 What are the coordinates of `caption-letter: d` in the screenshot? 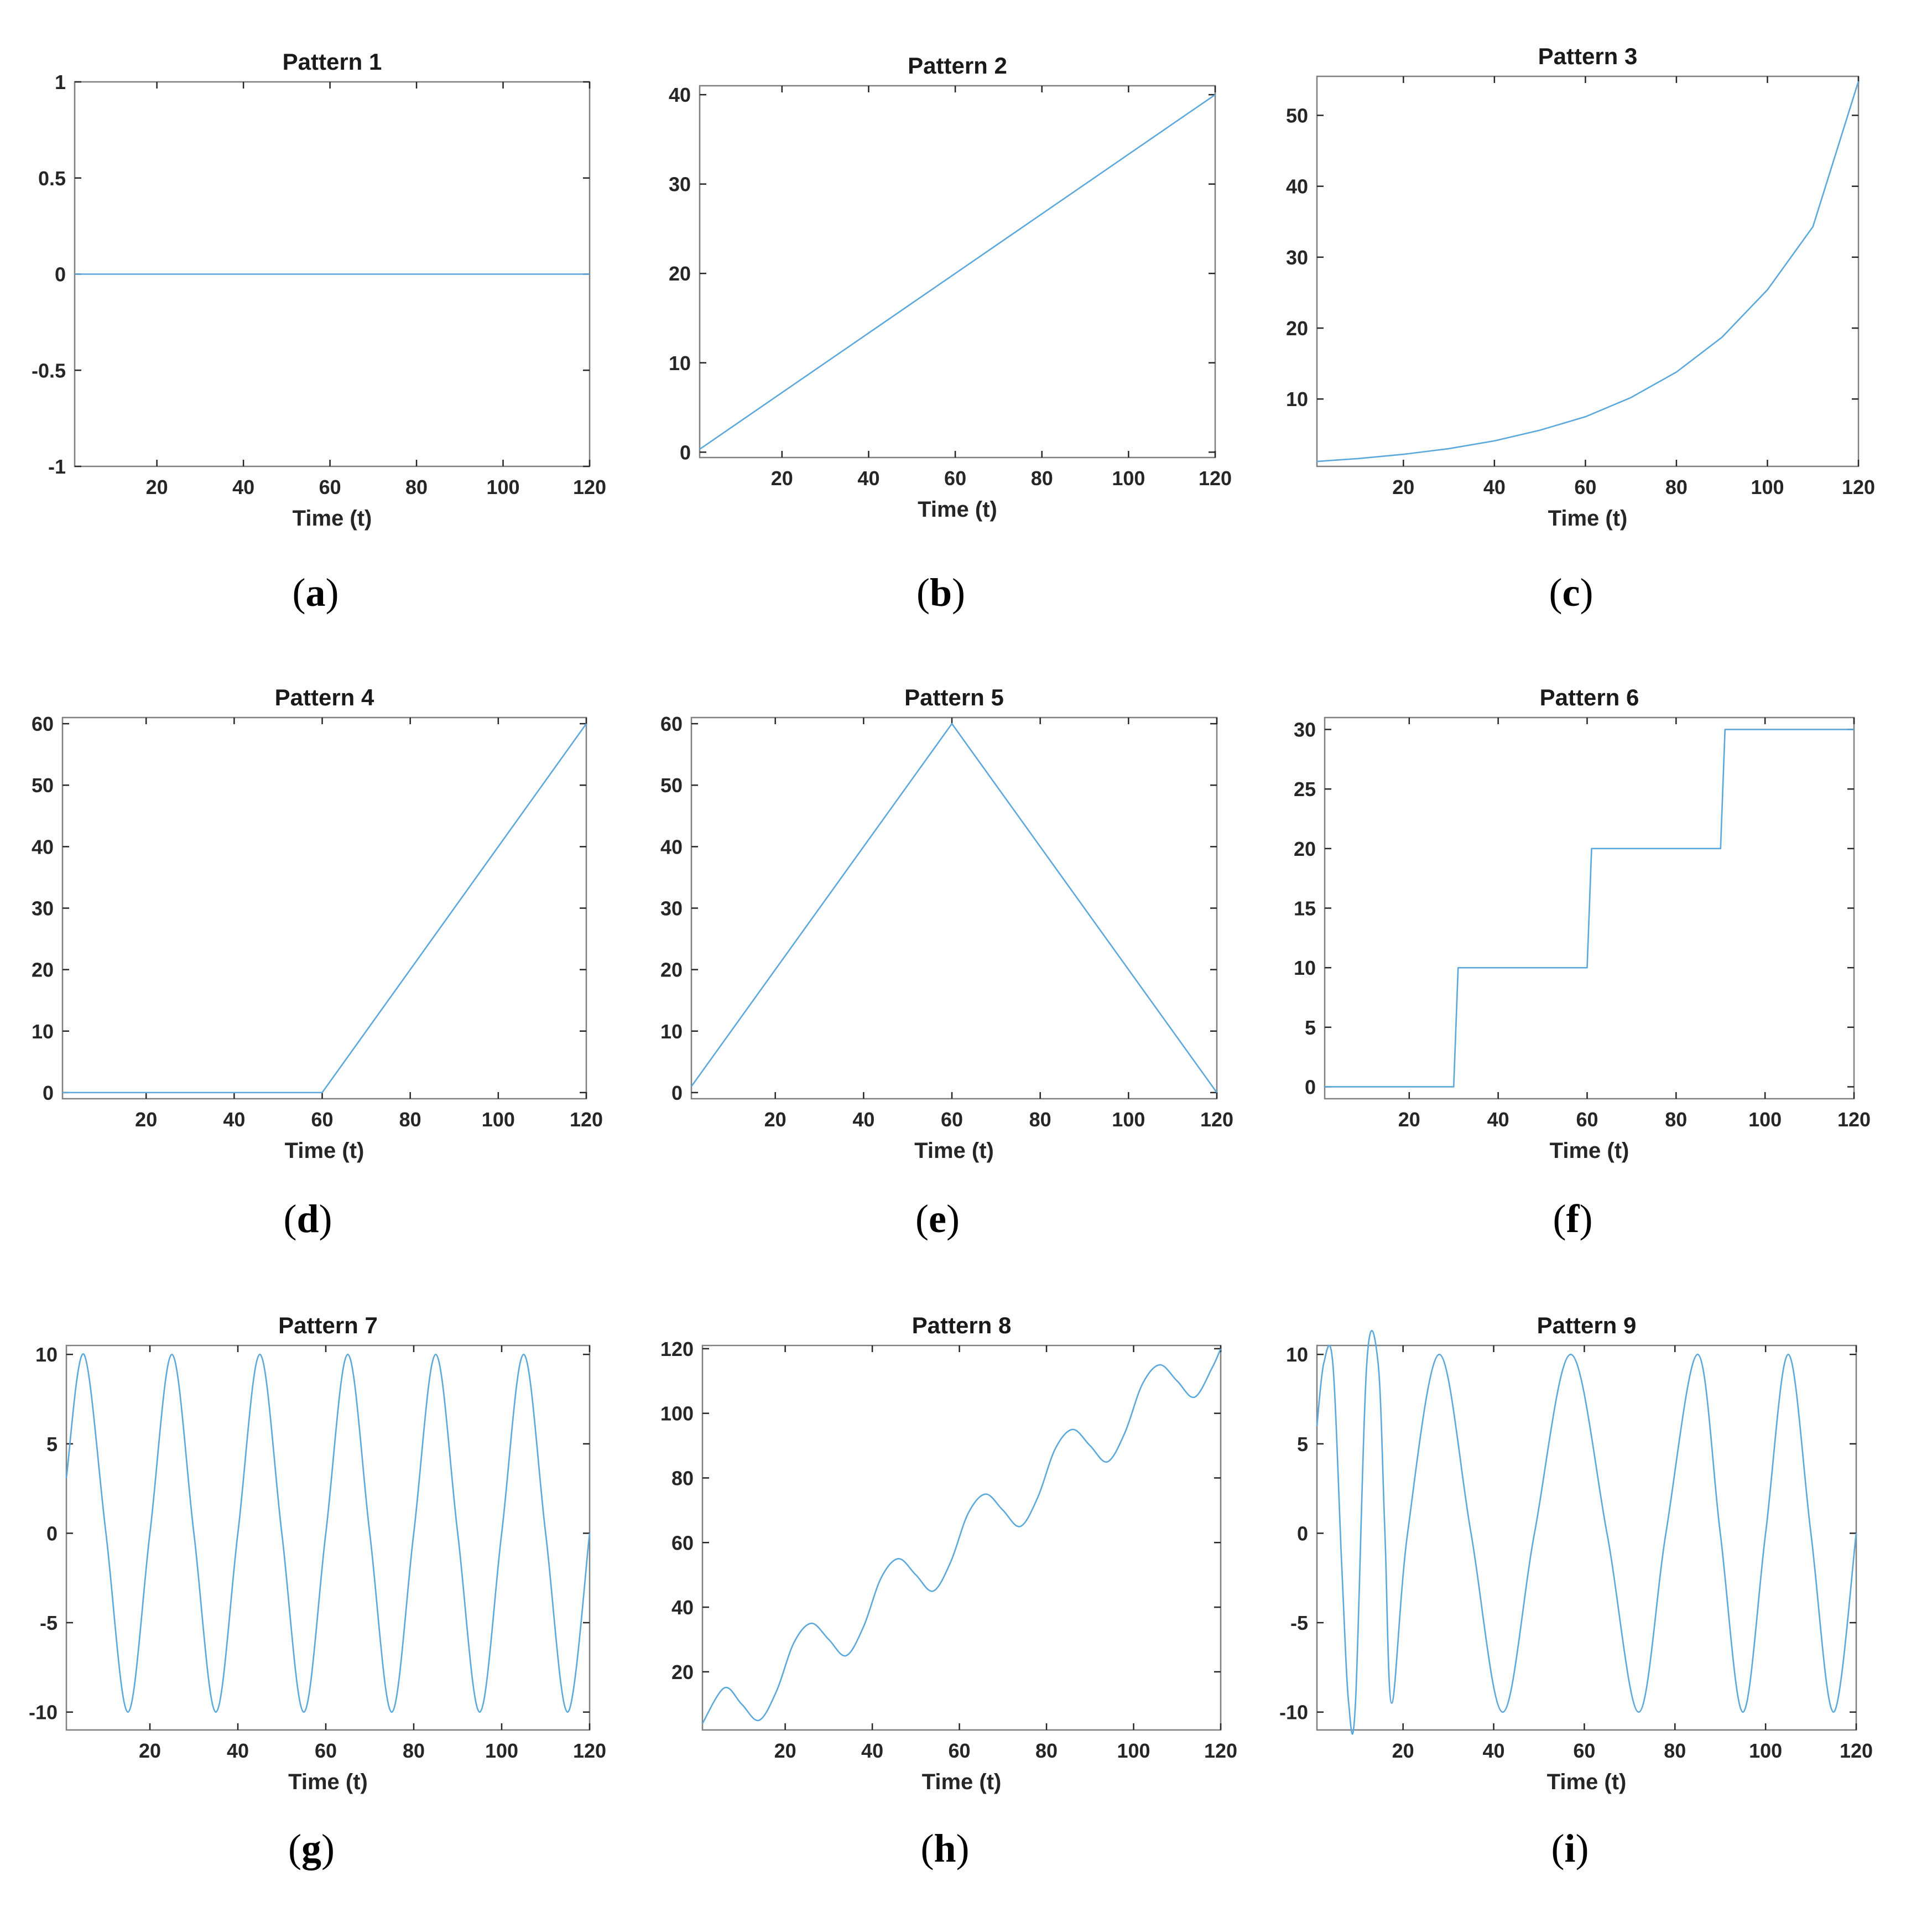 It's located at (307, 1219).